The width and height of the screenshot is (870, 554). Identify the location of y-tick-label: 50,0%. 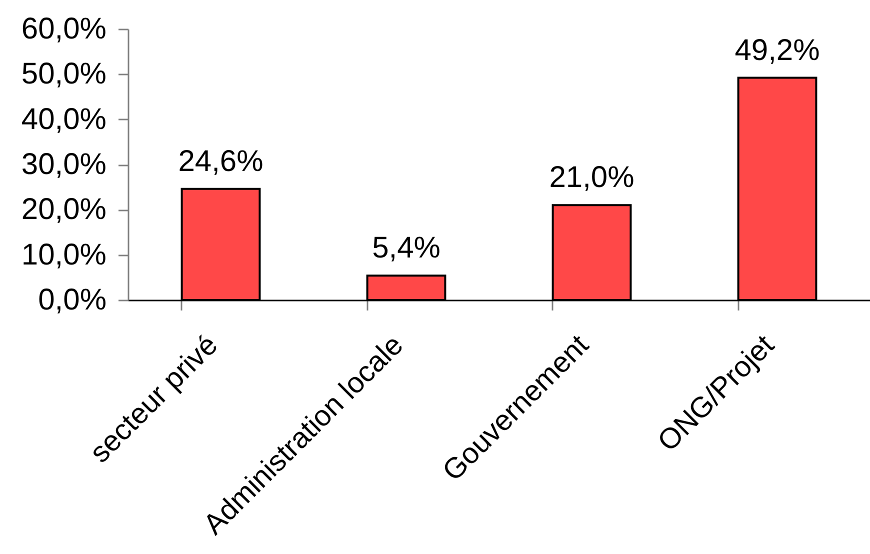
(63, 74).